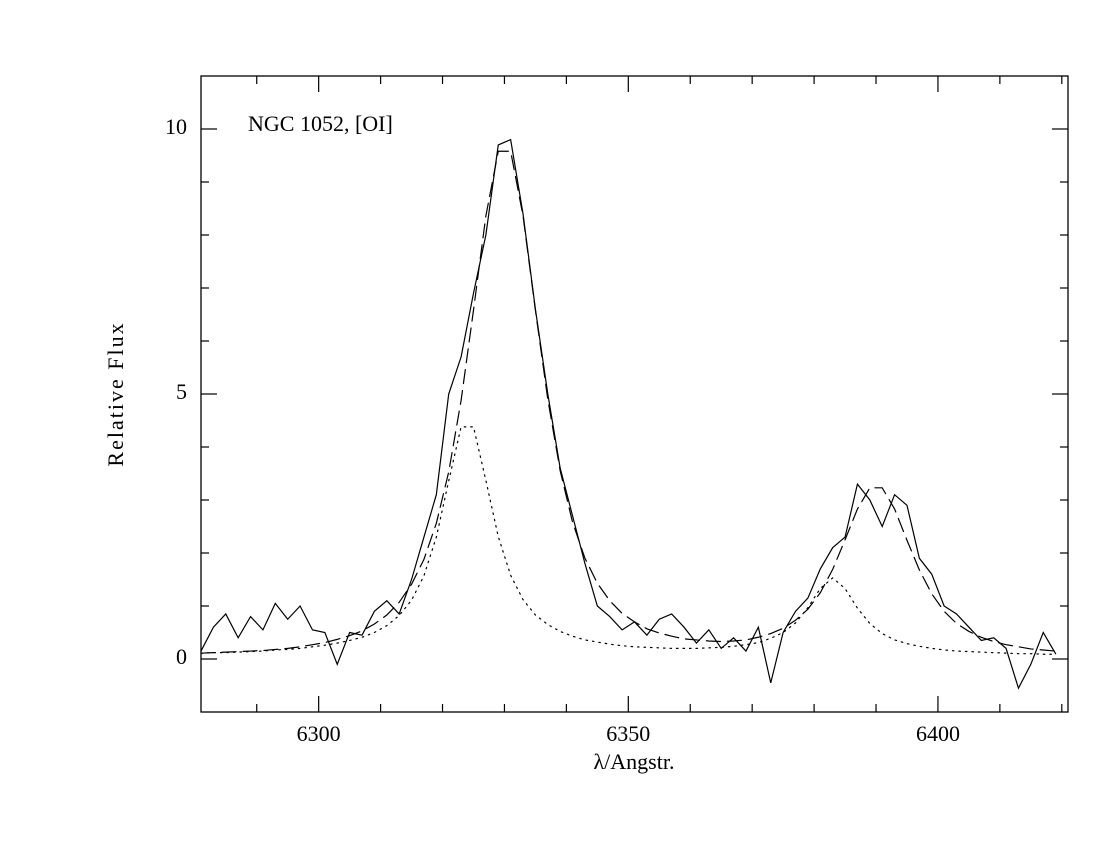 This screenshot has height=850, width=1100. Describe the element at coordinates (115, 393) in the screenshot. I see `y-axis-label: Relative Flux` at that location.